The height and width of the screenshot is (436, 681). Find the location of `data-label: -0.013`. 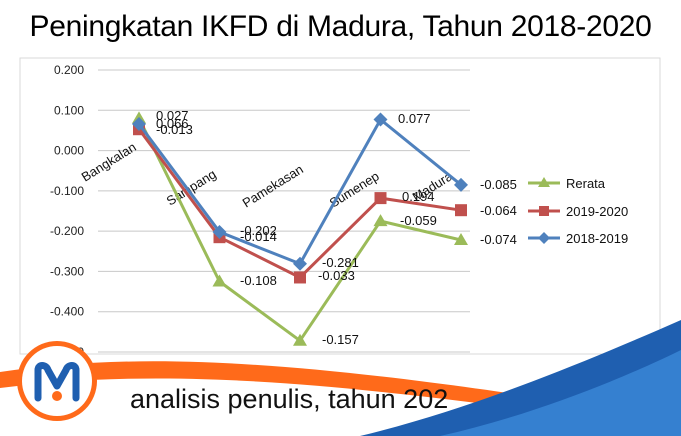

data-label: -0.013 is located at coordinates (174, 129).